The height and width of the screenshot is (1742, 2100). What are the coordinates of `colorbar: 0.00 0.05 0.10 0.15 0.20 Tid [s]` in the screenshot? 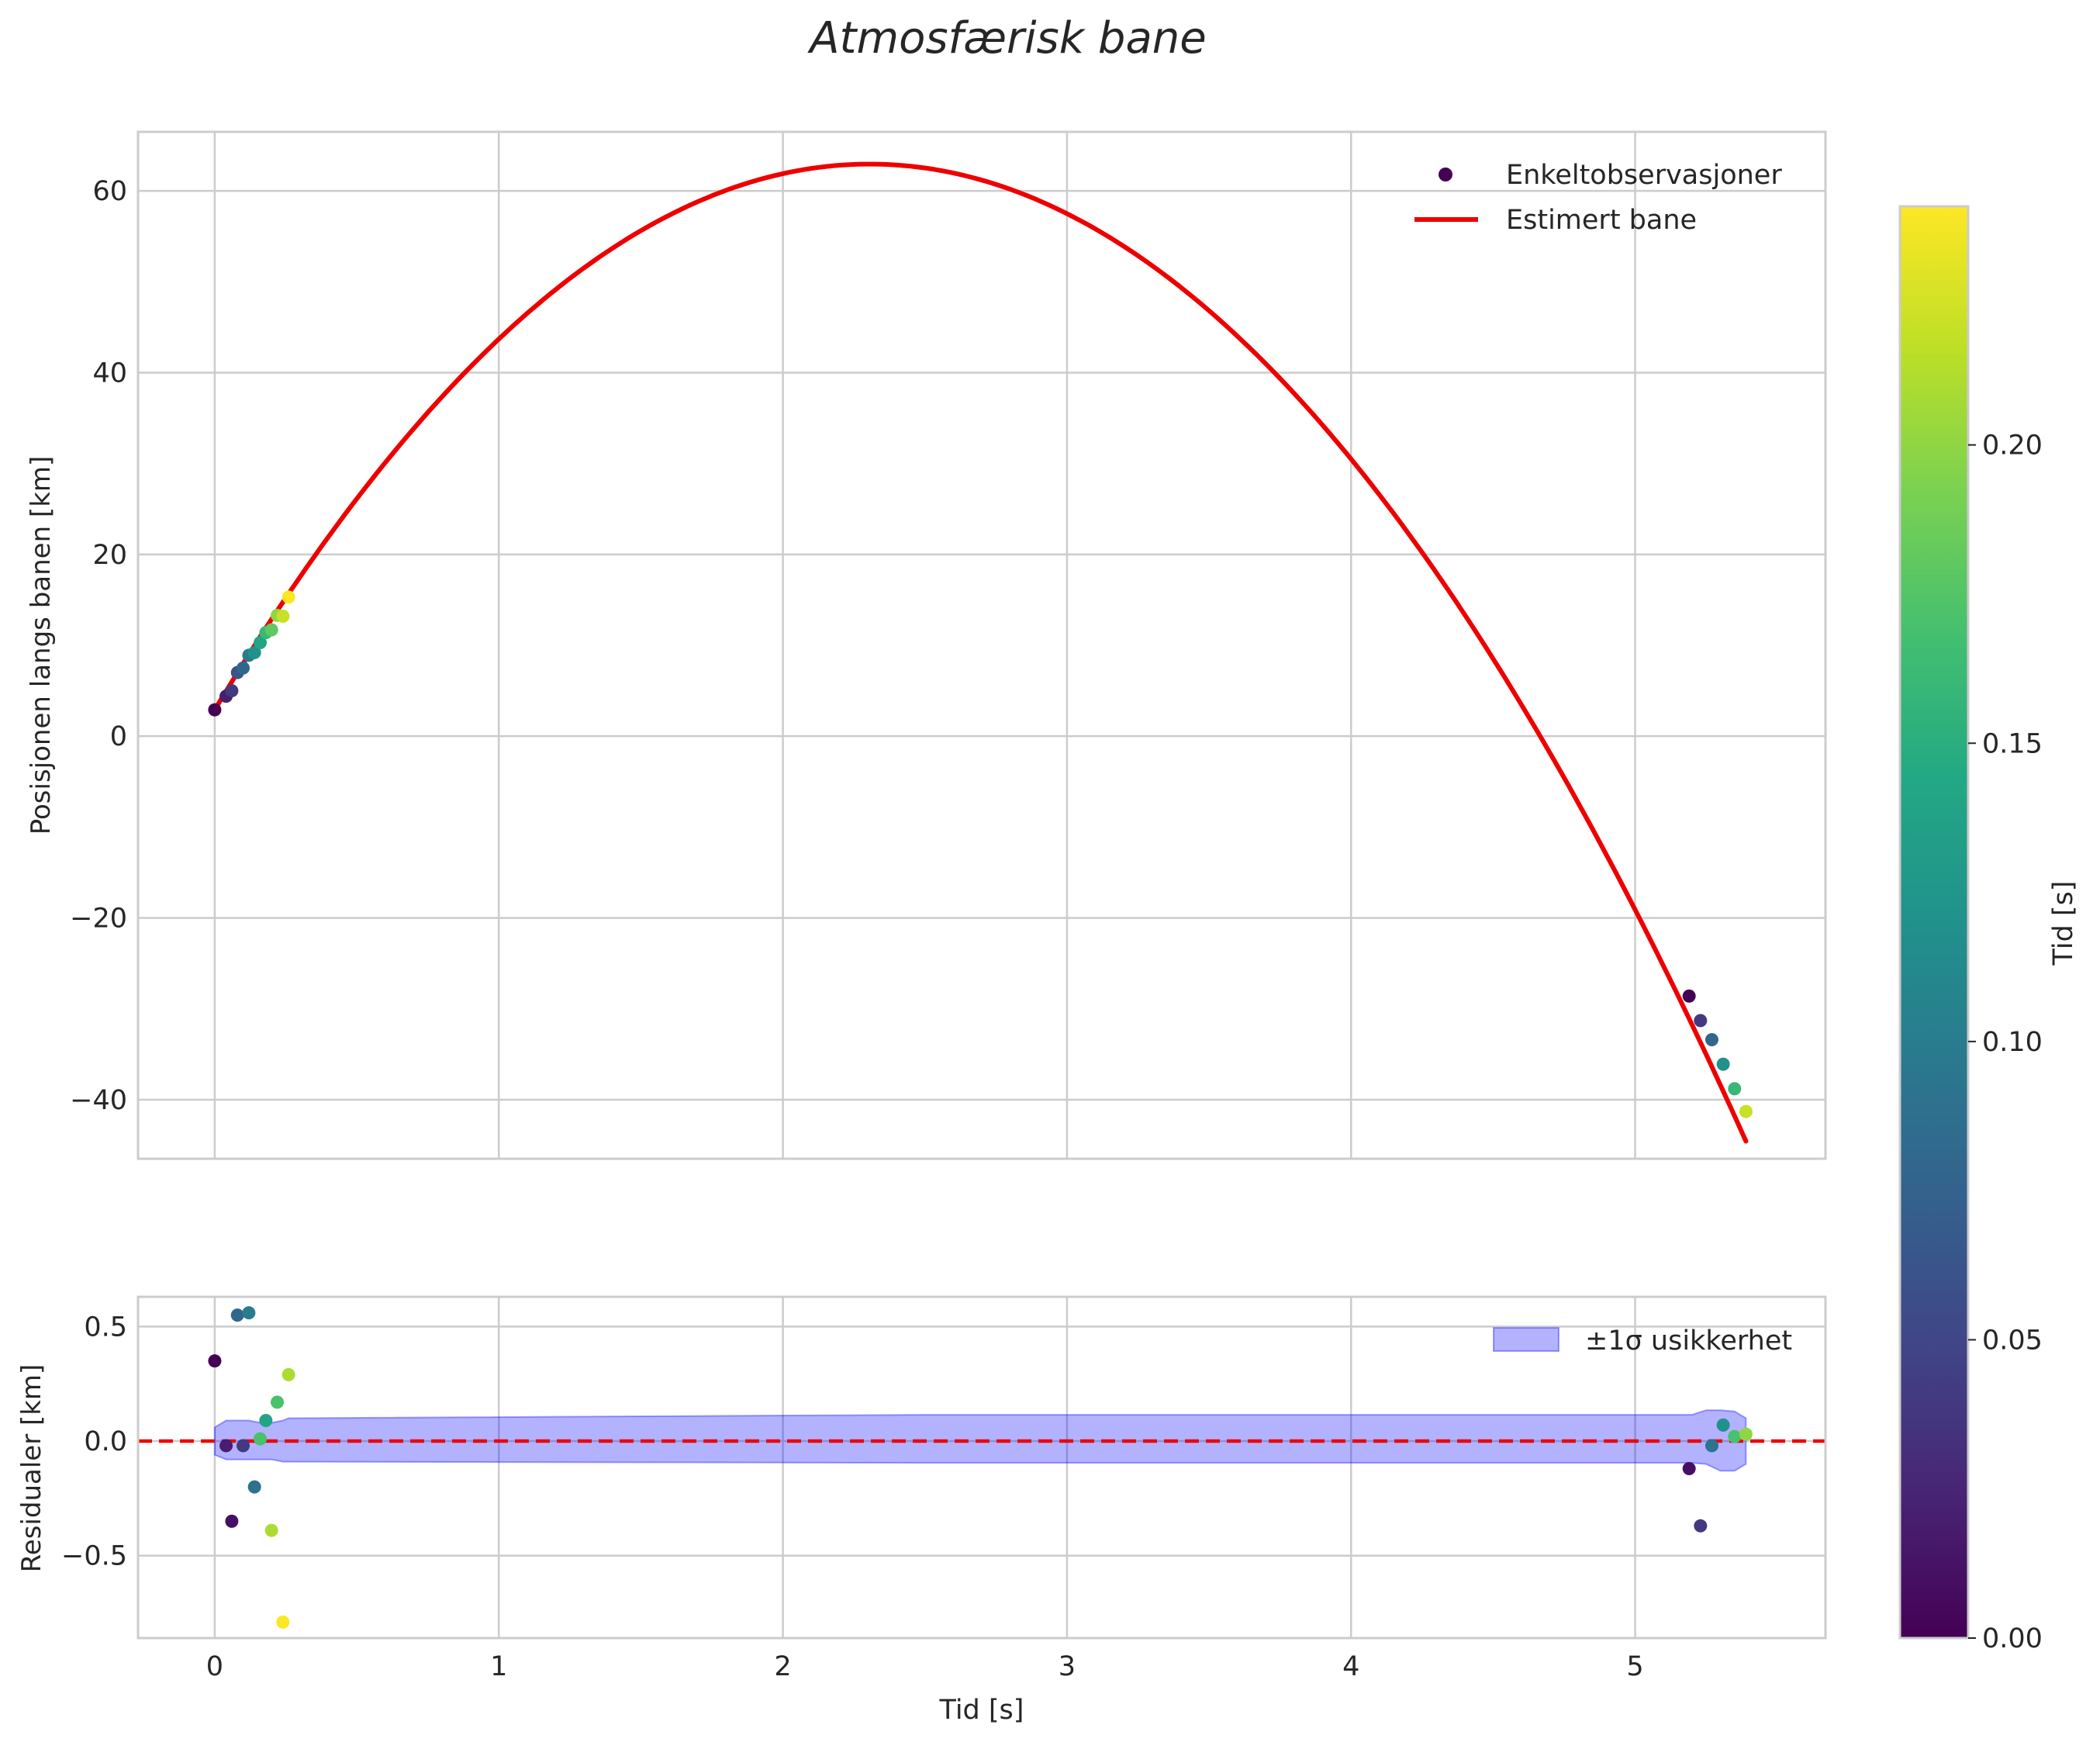 It's located at (1988, 929).